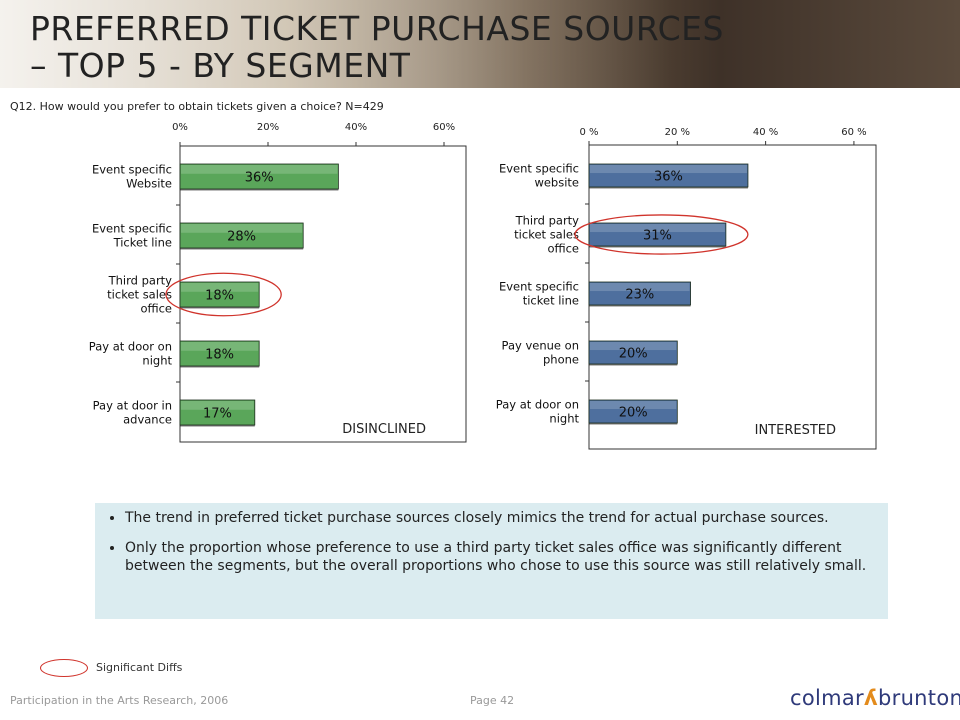 Image resolution: width=960 pixels, height=720 pixels. I want to click on category-label-line: Pay venue on, so click(540, 346).